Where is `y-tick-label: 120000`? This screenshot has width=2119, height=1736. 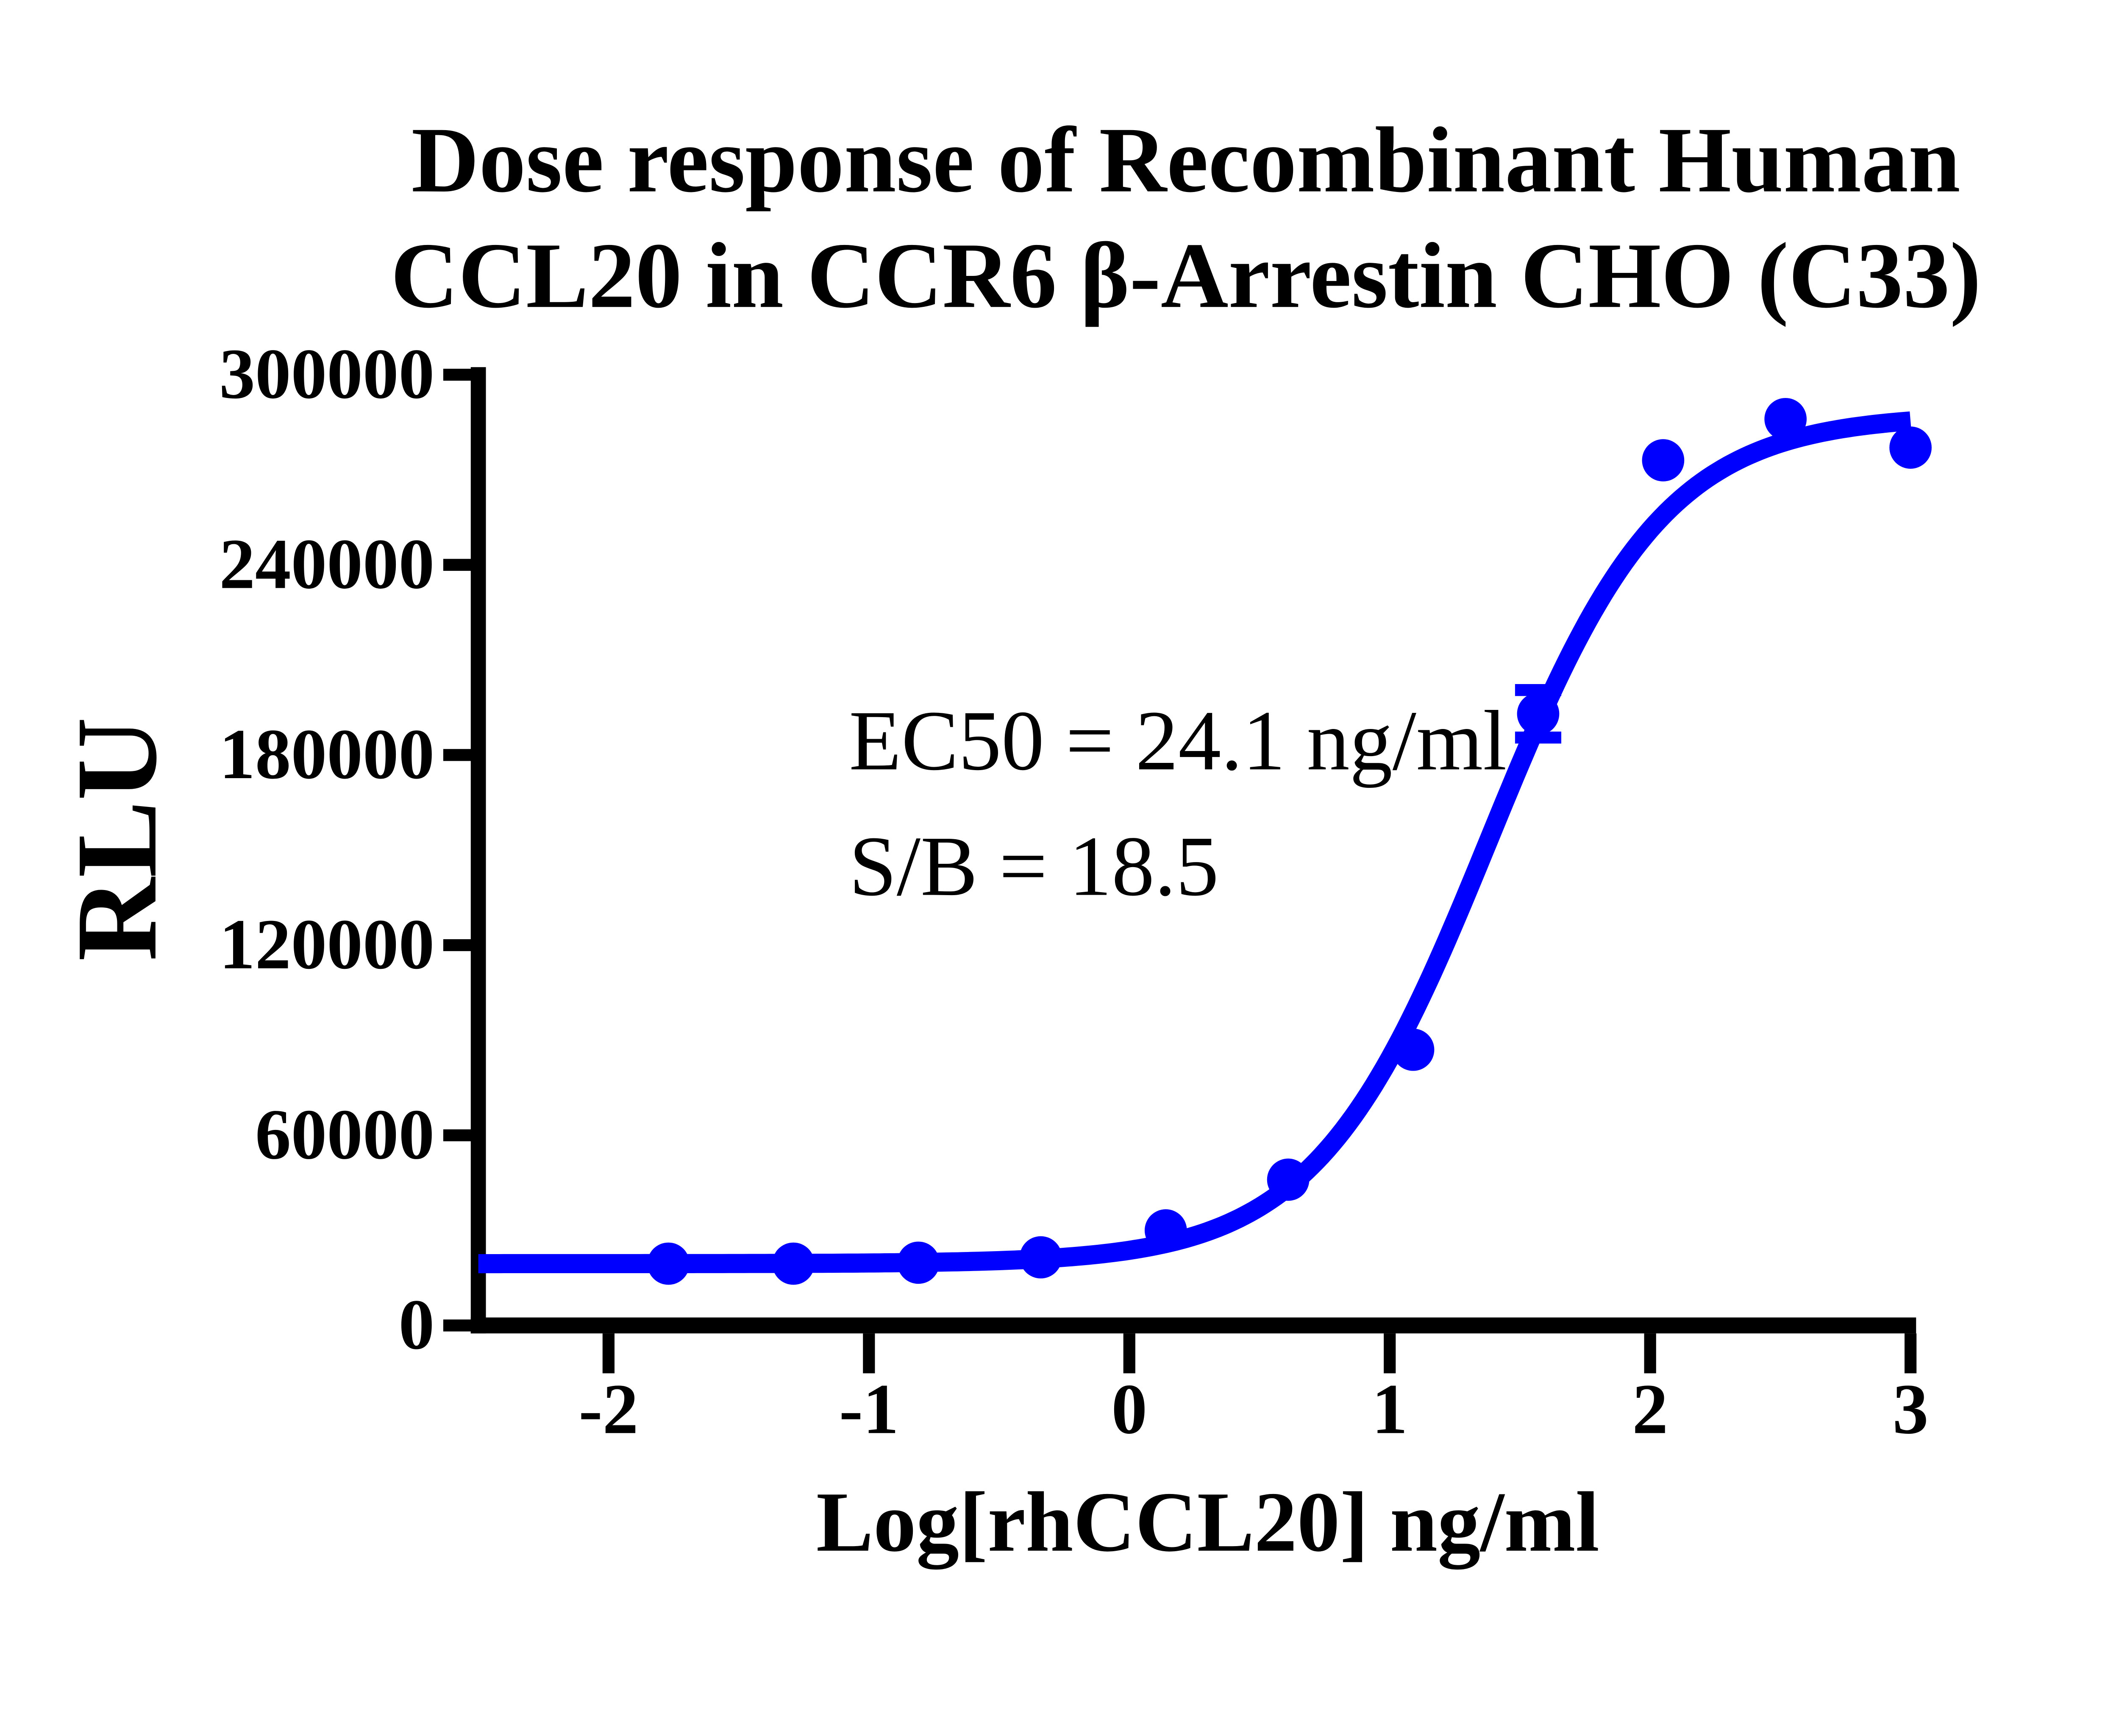 y-tick-label: 120000 is located at coordinates (327, 944).